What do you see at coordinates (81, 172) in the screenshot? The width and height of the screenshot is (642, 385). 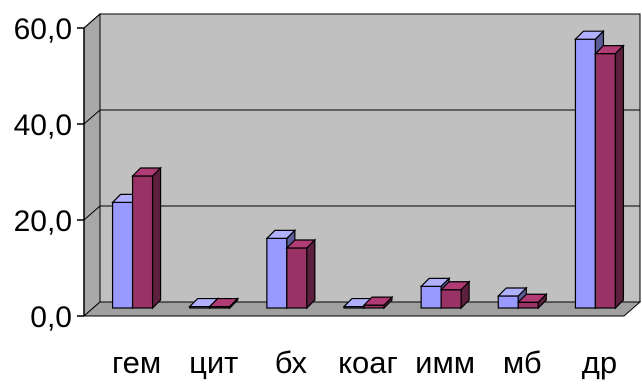 I see `value-axis` at bounding box center [81, 172].